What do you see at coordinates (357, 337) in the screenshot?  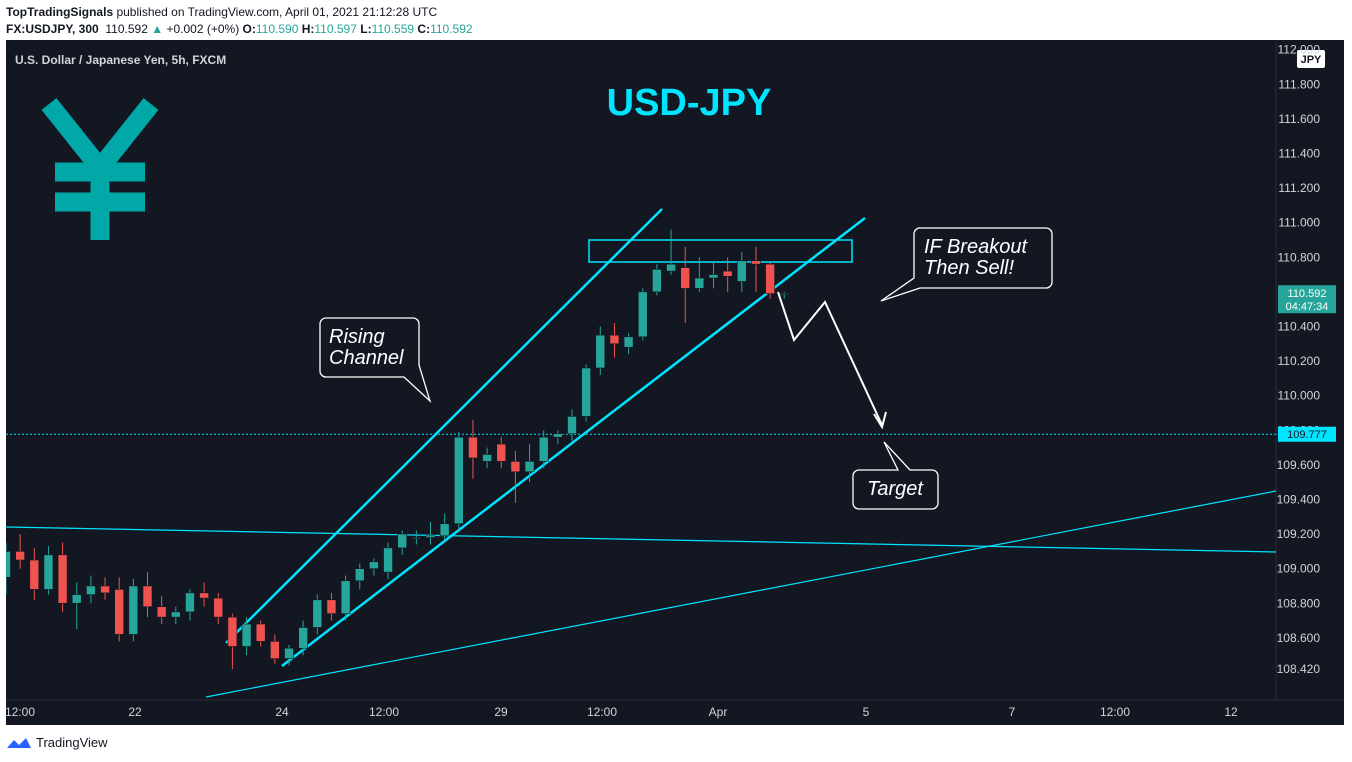 I see `rising-channel-line-1: Rising` at bounding box center [357, 337].